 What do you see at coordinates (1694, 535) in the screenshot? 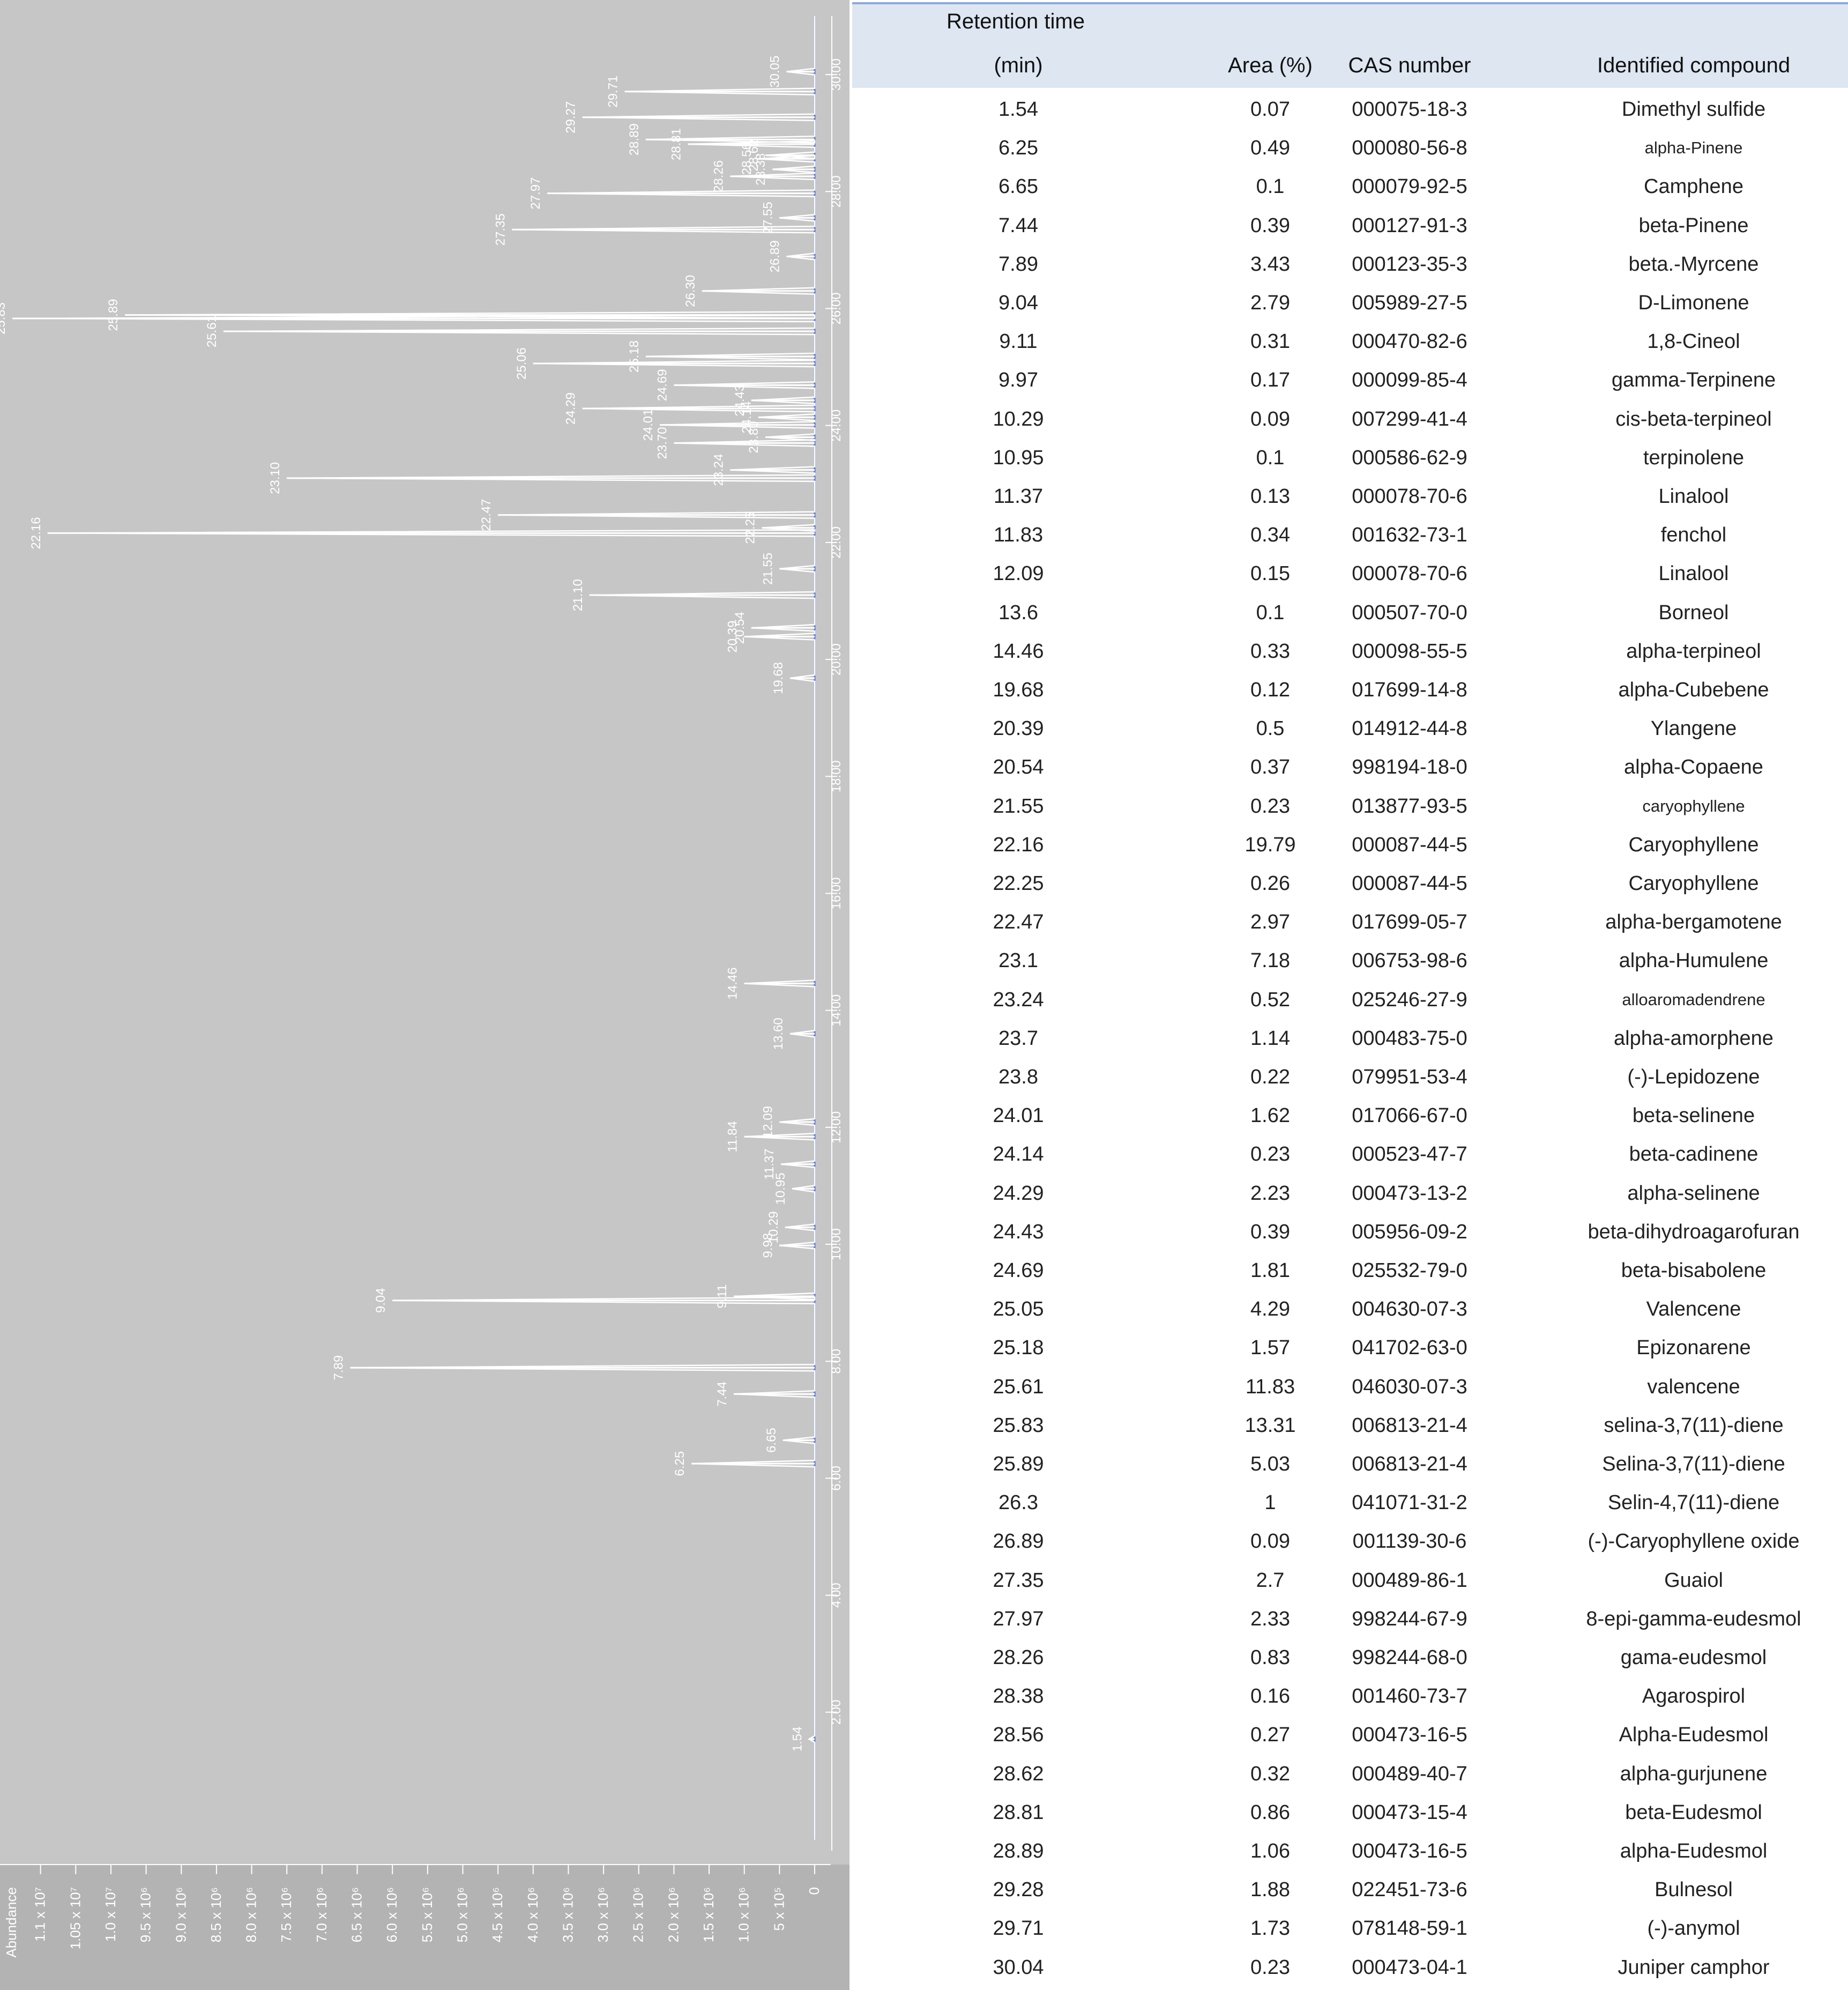
I see `compound-cell: fenchol` at bounding box center [1694, 535].